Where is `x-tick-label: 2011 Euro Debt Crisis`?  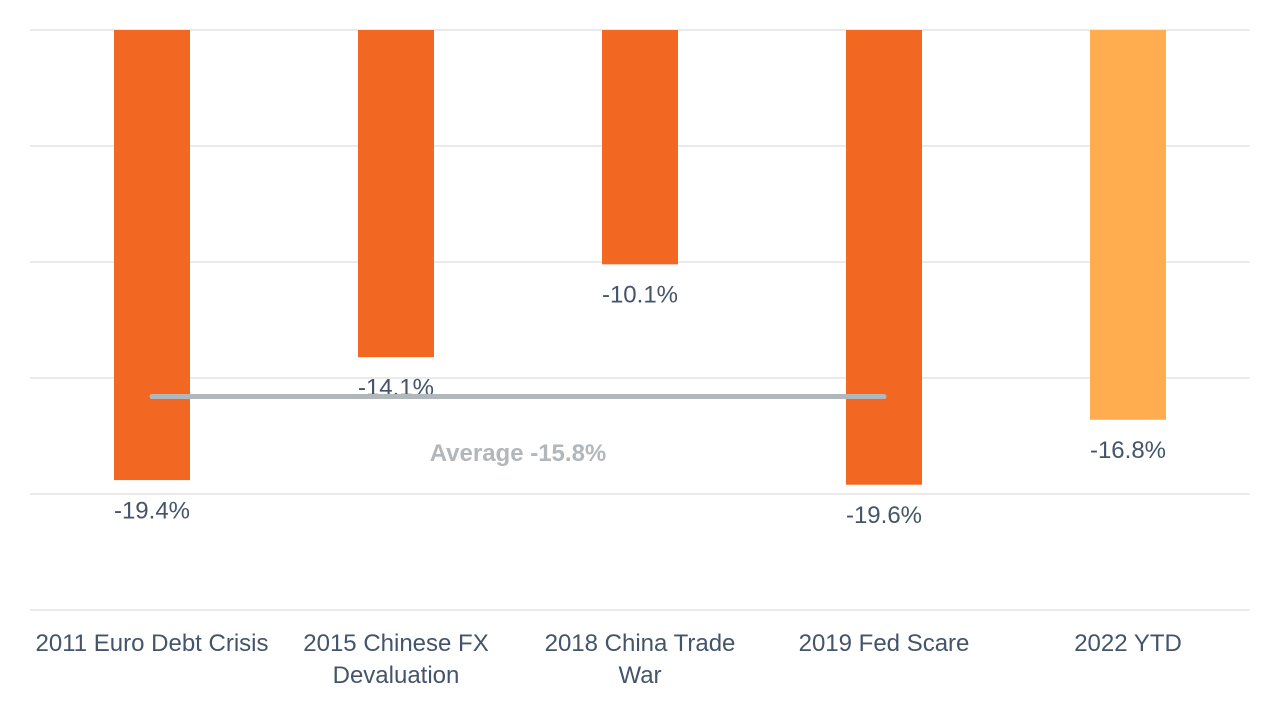
x-tick-label: 2011 Euro Debt Crisis is located at coordinates (152, 643).